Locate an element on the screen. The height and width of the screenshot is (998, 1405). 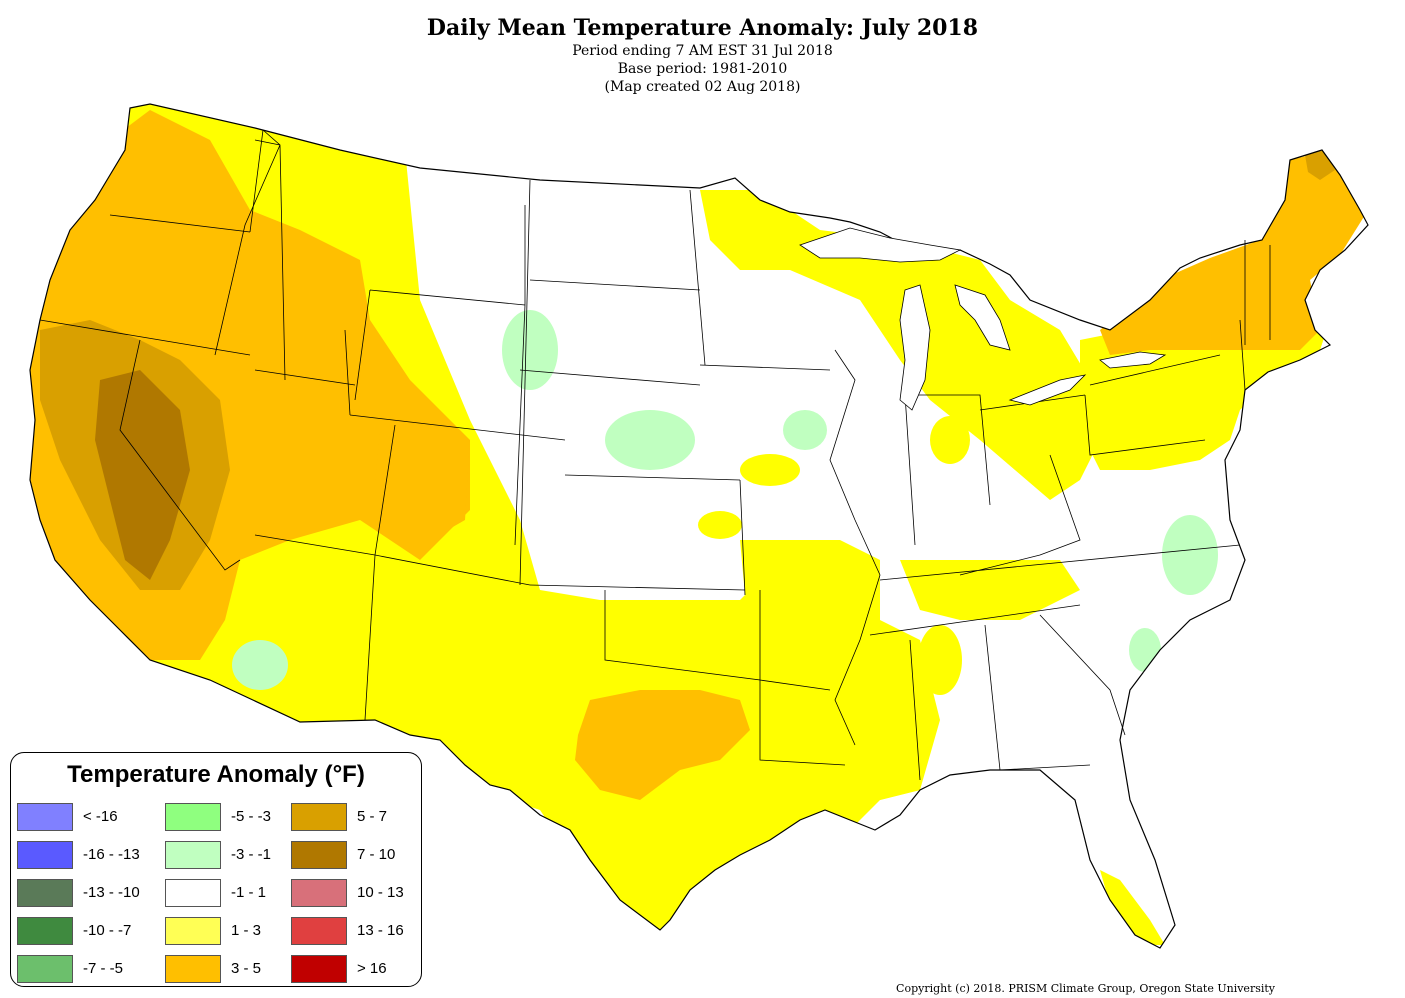
great-lakes is located at coordinates (983, 319).